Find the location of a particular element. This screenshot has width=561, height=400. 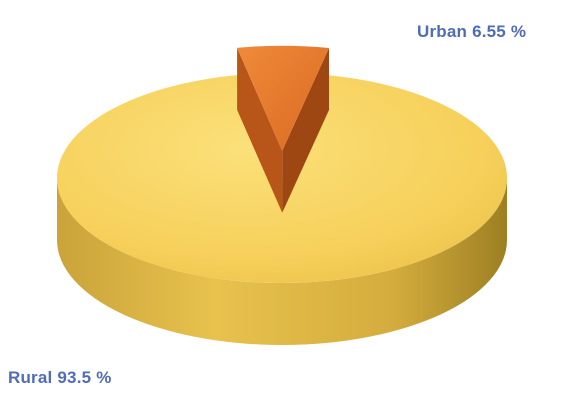

slice-urban-top is located at coordinates (283, 98).